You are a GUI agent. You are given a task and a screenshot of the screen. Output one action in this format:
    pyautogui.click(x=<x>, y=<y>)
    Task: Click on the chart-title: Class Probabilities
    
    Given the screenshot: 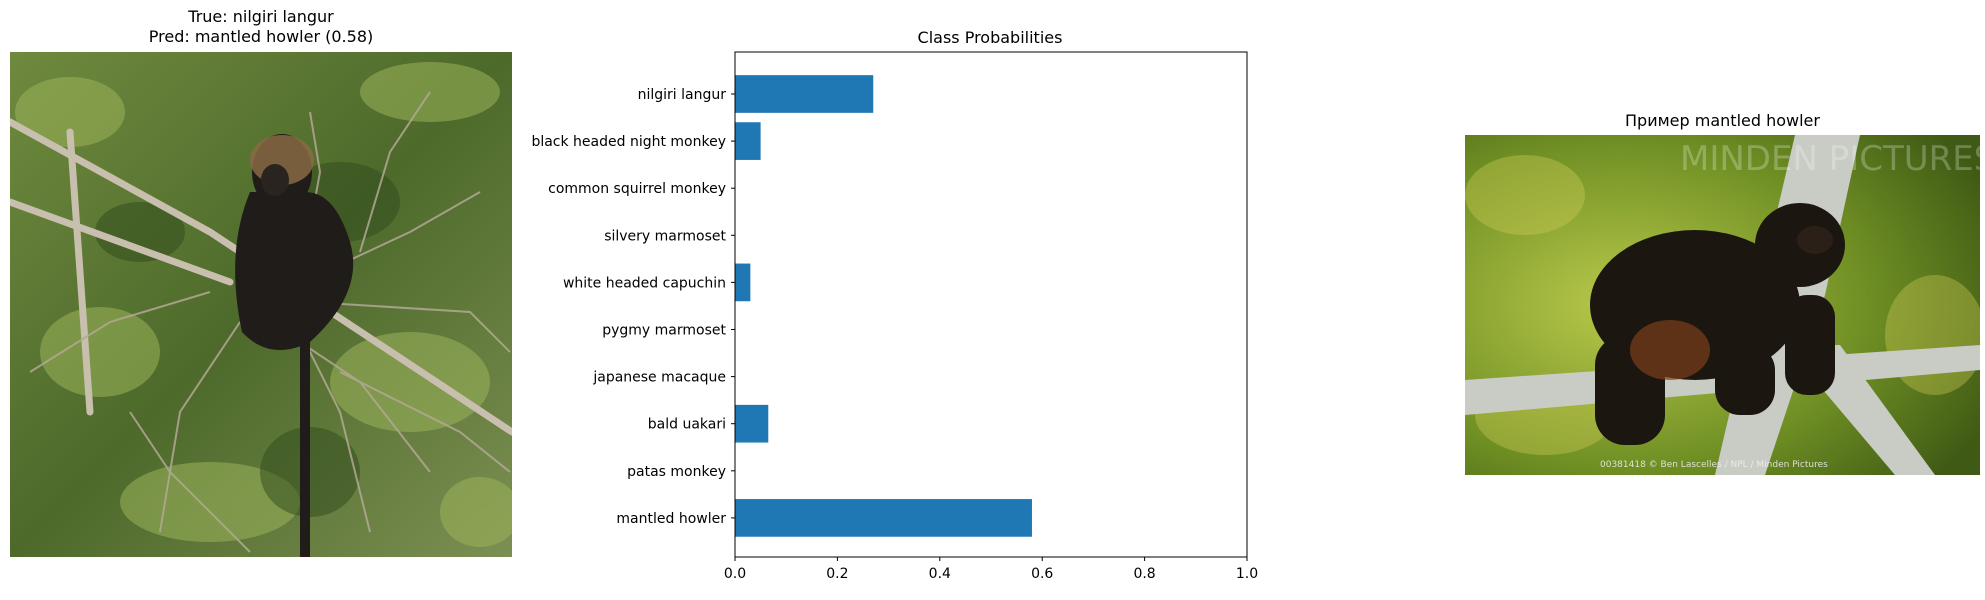 What is the action you would take?
    pyautogui.click(x=990, y=37)
    